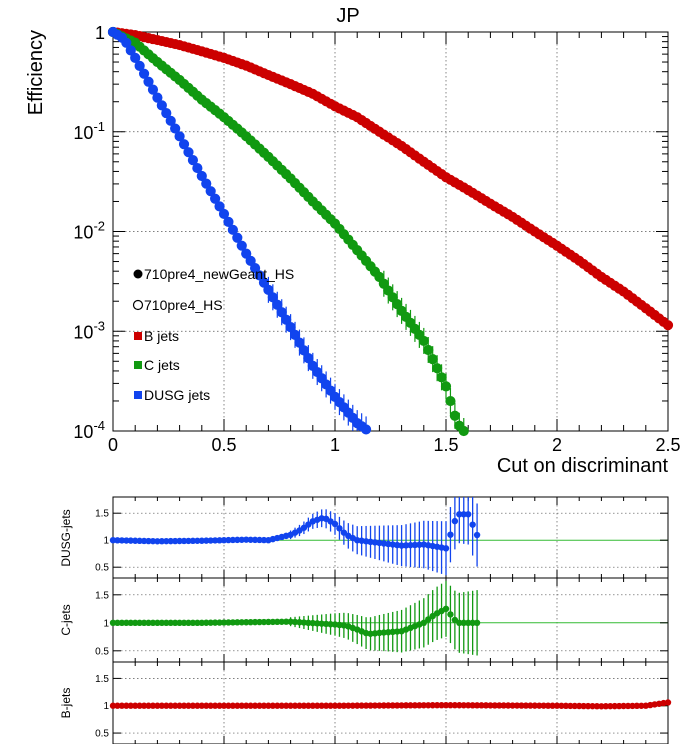 Image resolution: width=696 pixels, height=744 pixels. I want to click on y-tick-label: 0.5, so click(102, 651).